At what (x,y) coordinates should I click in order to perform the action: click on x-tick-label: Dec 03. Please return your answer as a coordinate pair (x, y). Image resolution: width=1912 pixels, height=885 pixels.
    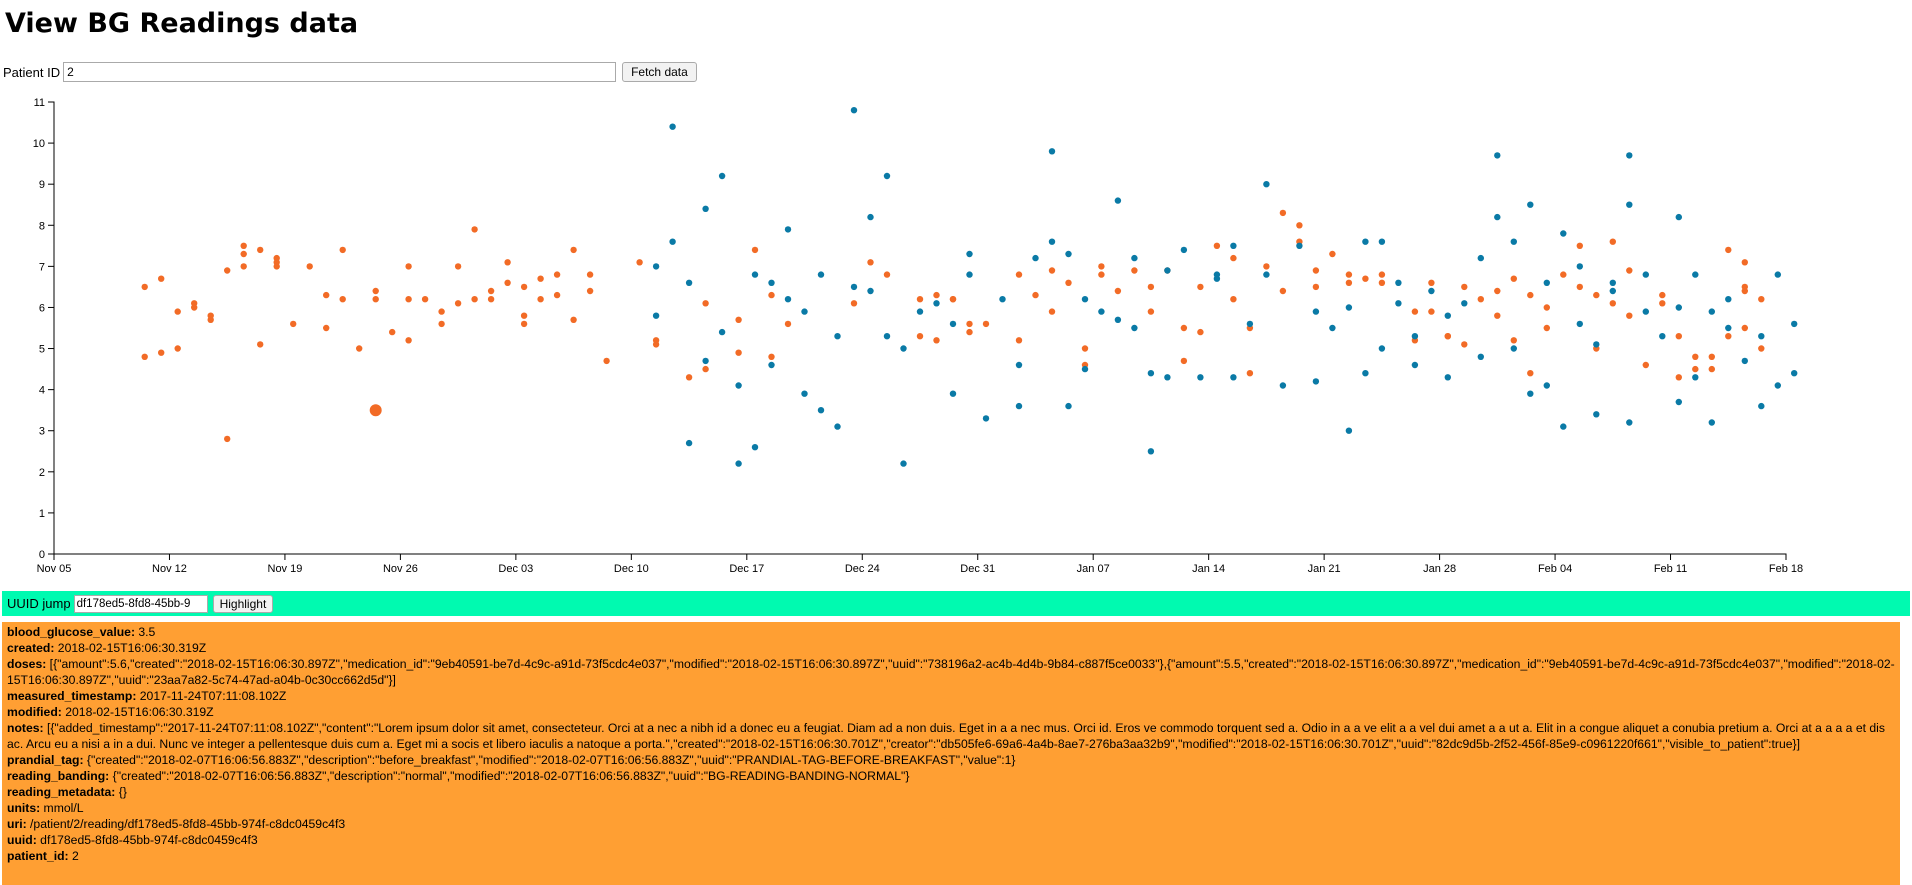
    Looking at the image, I should click on (515, 569).